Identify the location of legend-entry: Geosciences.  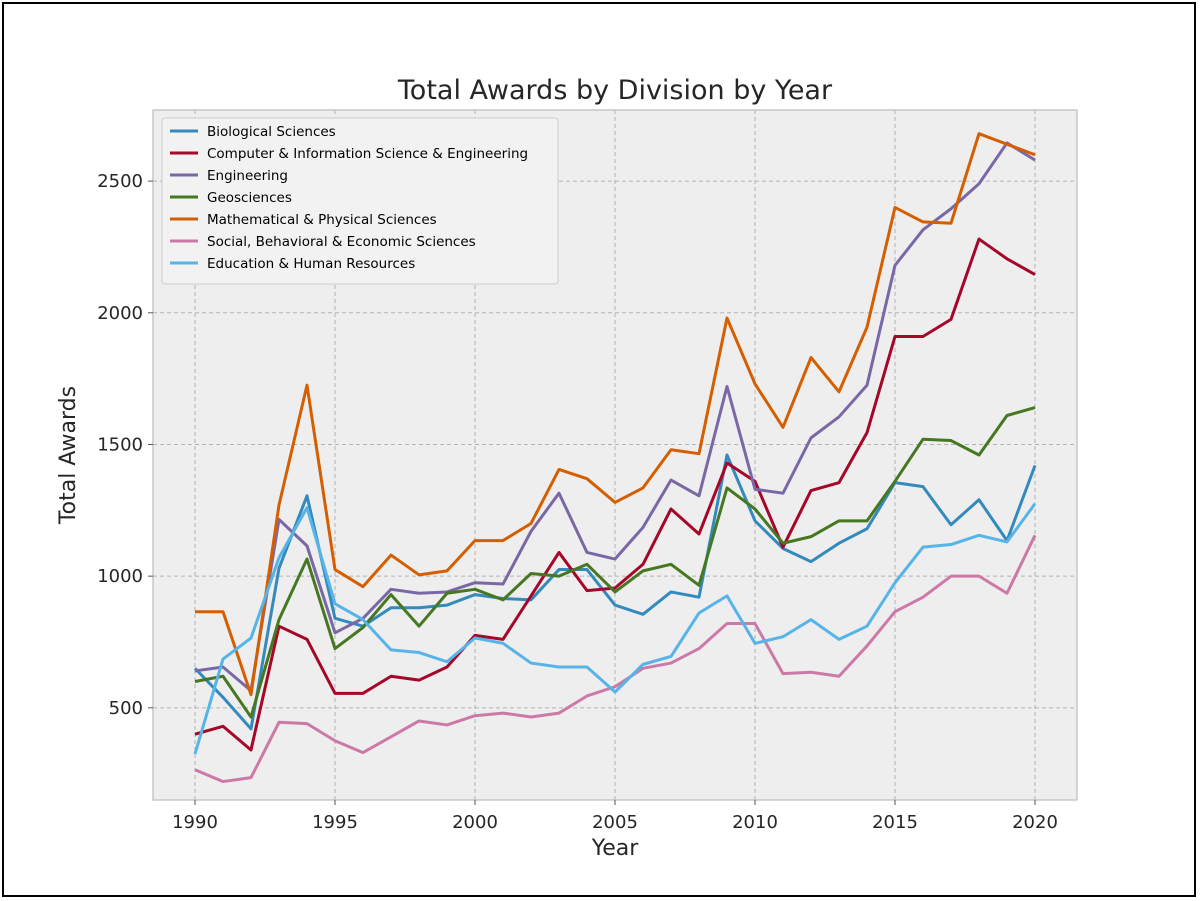
(249, 198).